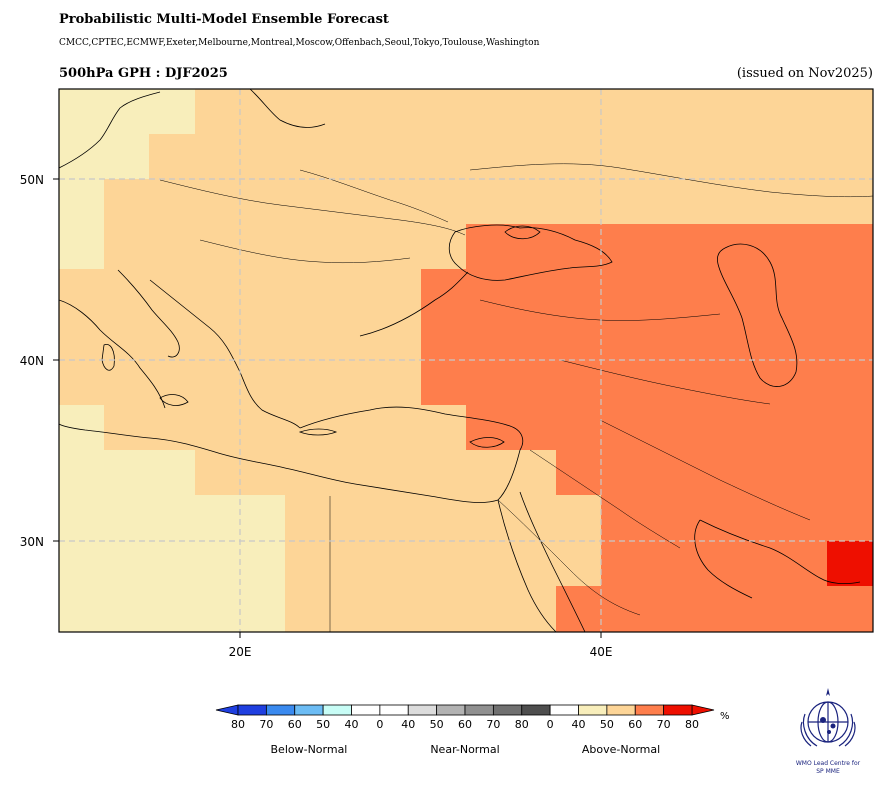 This screenshot has height=804, width=887. What do you see at coordinates (240, 652) in the screenshot?
I see `lon-label-20e: 20E` at bounding box center [240, 652].